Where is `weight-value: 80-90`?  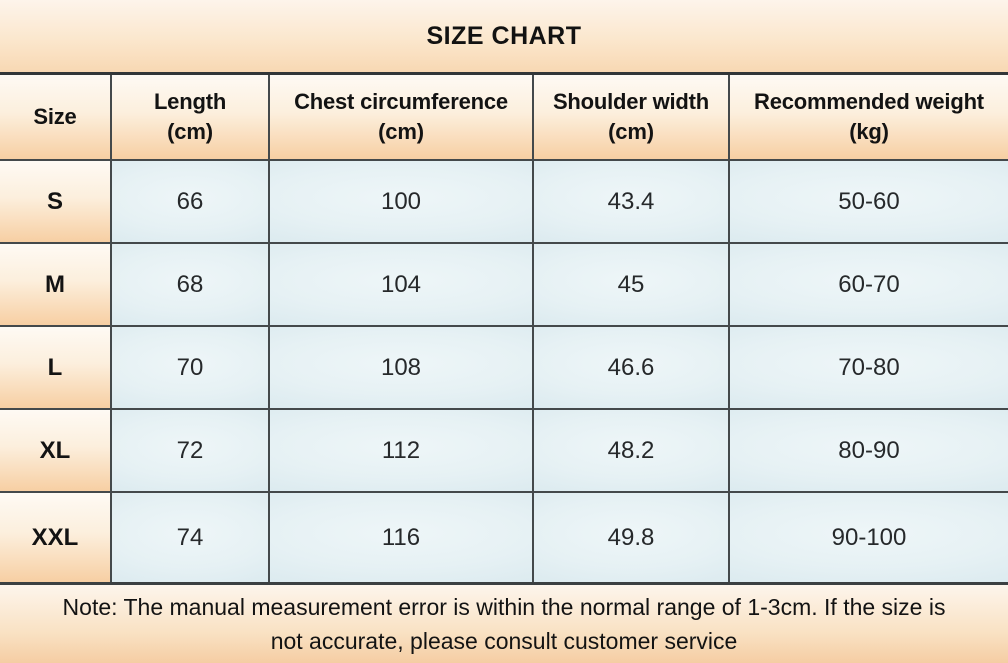
weight-value: 80-90 is located at coordinates (869, 450).